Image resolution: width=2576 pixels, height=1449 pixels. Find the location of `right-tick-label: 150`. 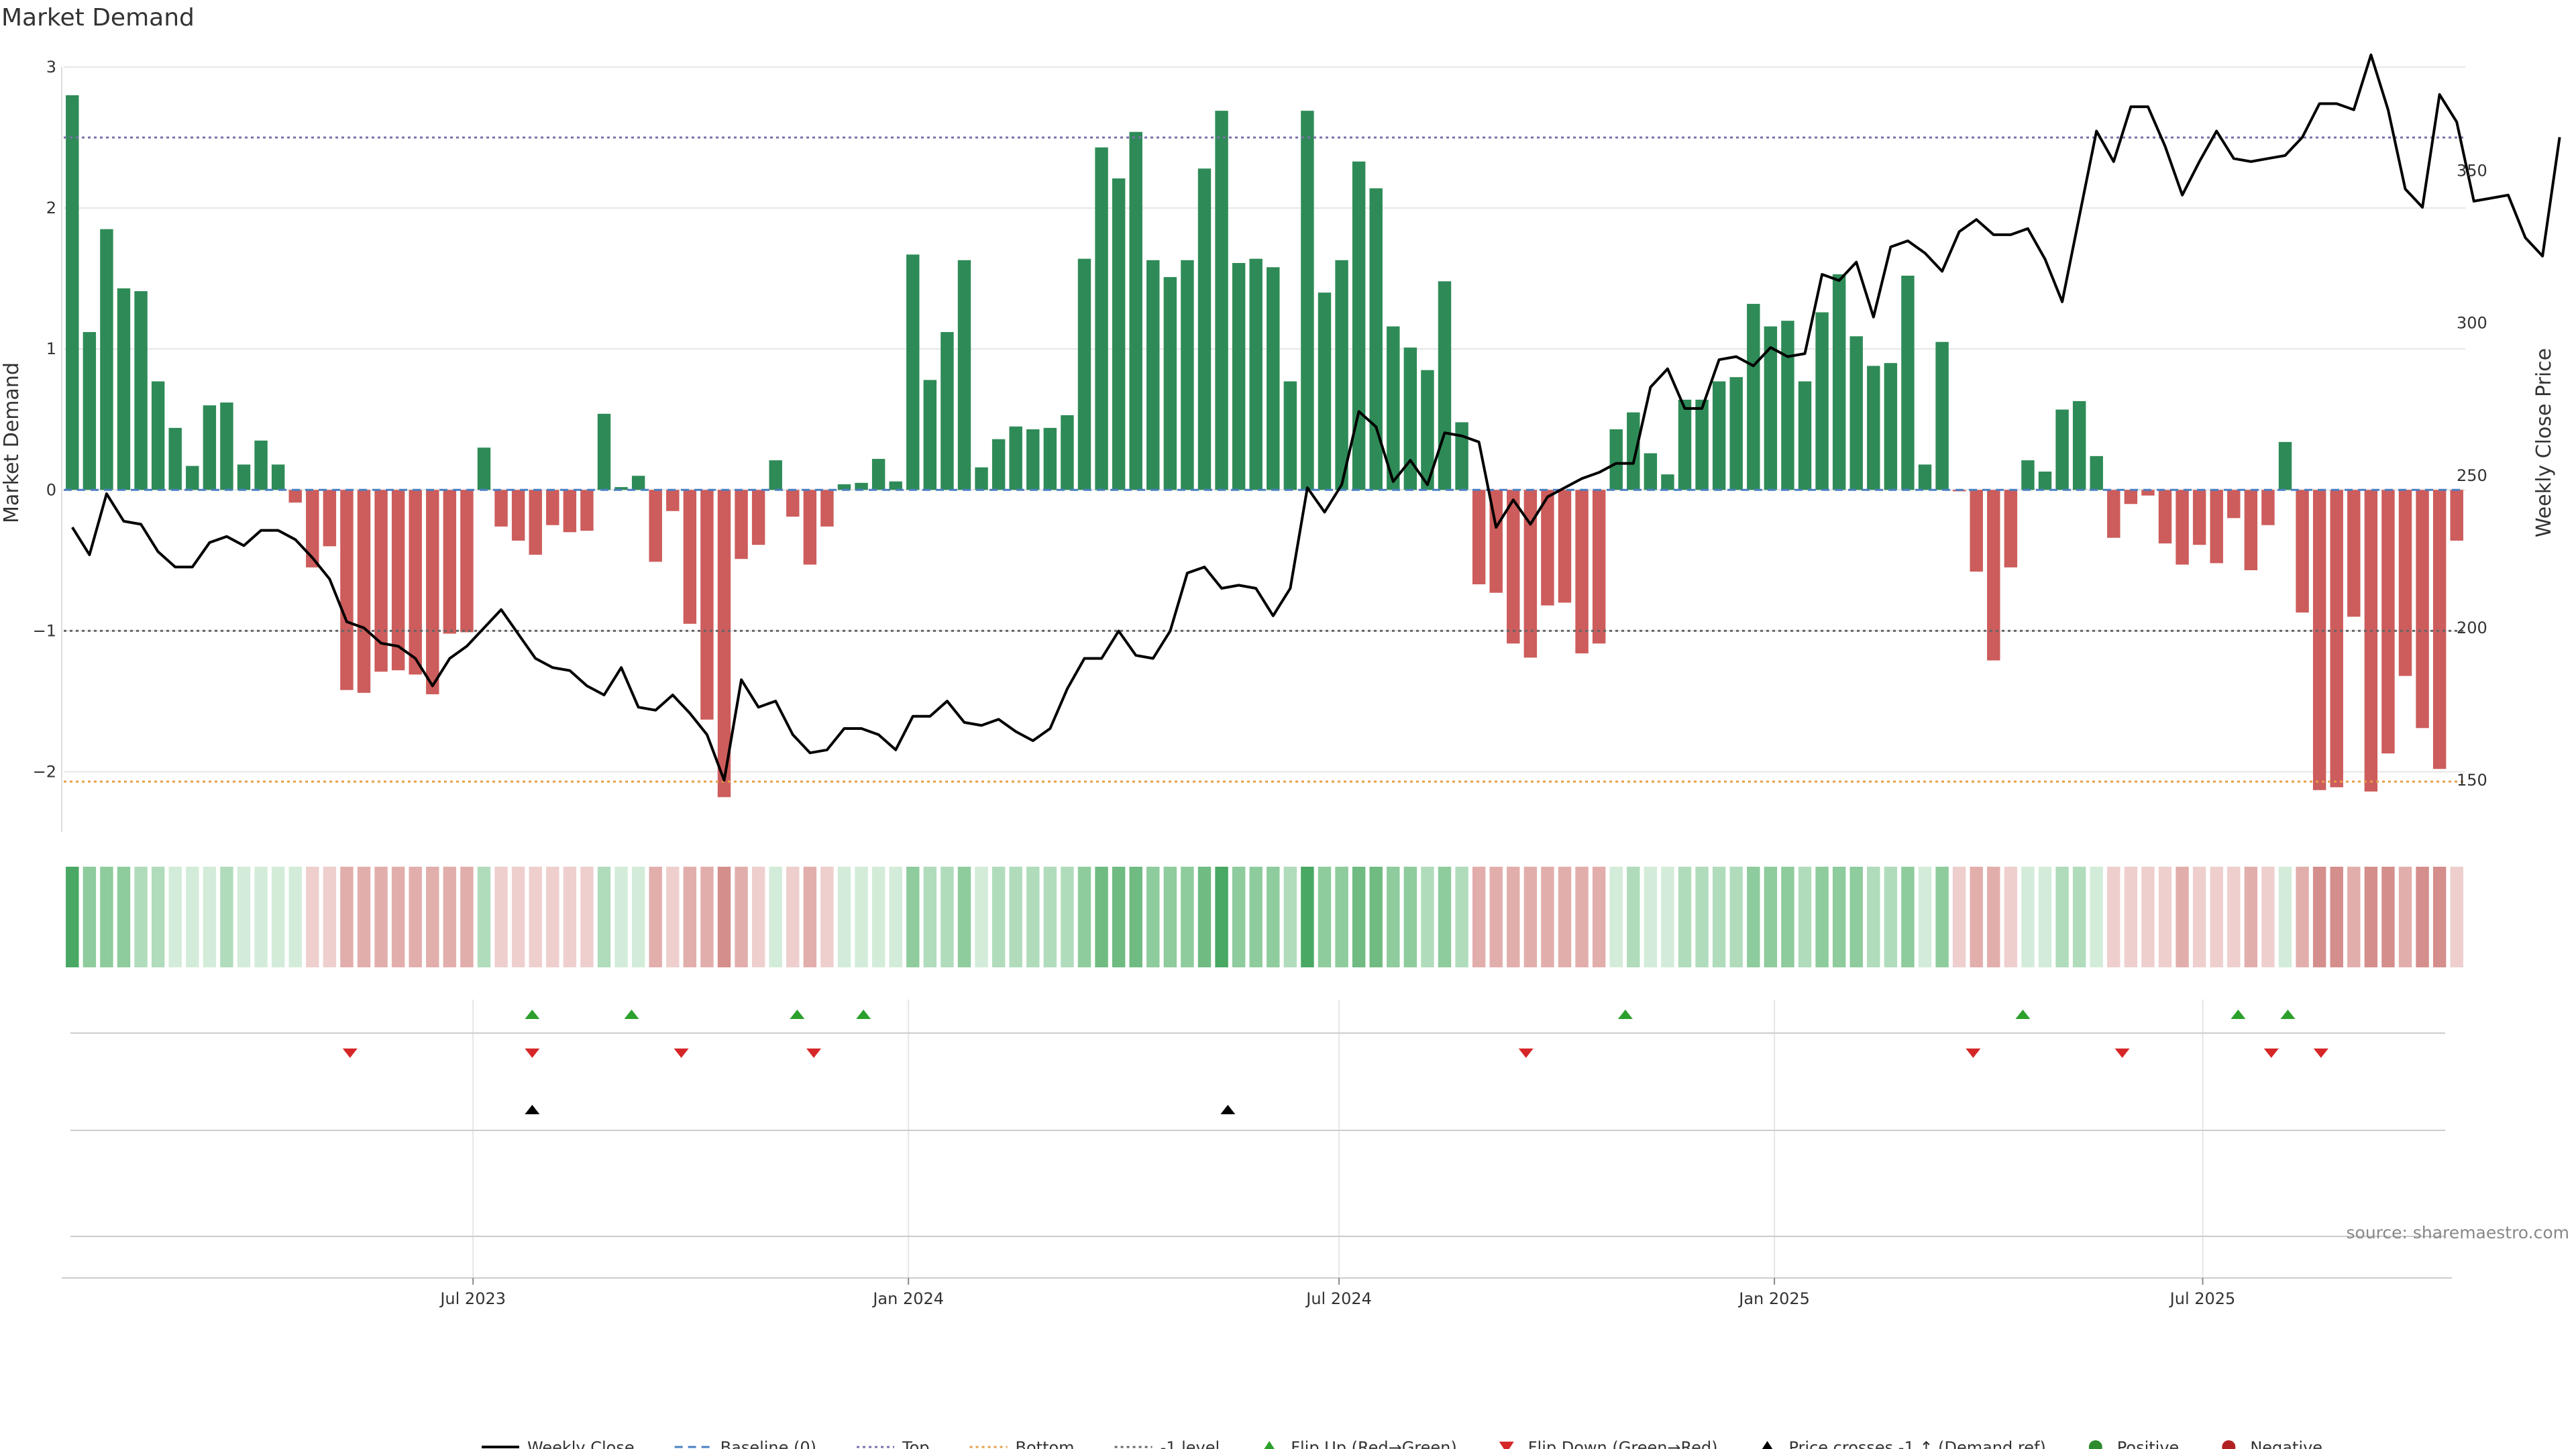

right-tick-label: 150 is located at coordinates (2472, 780).